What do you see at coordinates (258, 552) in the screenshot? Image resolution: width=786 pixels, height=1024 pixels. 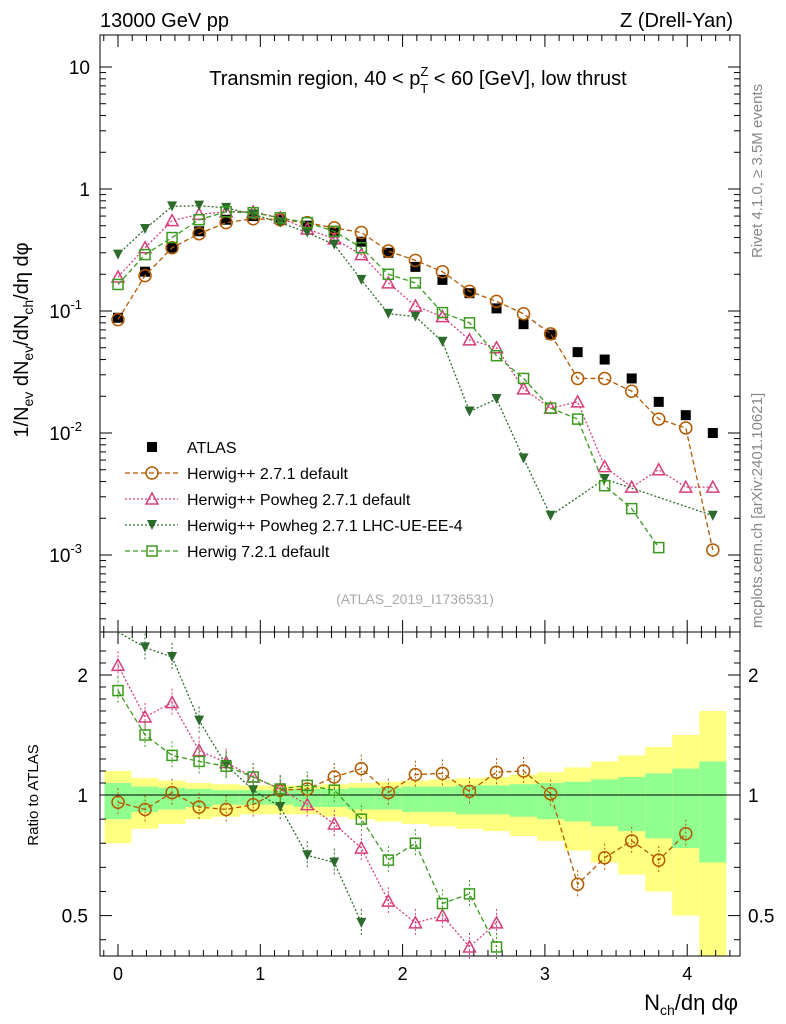 I see `legend-label: Herwig 7.2.1 default` at bounding box center [258, 552].